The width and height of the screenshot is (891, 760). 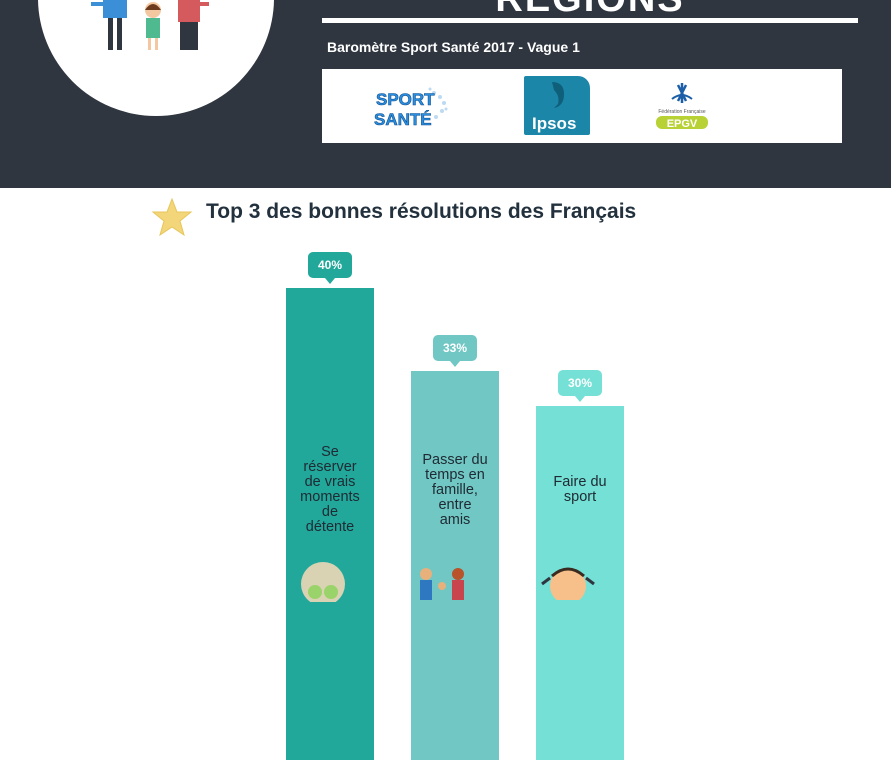 What do you see at coordinates (568, 584) in the screenshot?
I see `sport-person-icon` at bounding box center [568, 584].